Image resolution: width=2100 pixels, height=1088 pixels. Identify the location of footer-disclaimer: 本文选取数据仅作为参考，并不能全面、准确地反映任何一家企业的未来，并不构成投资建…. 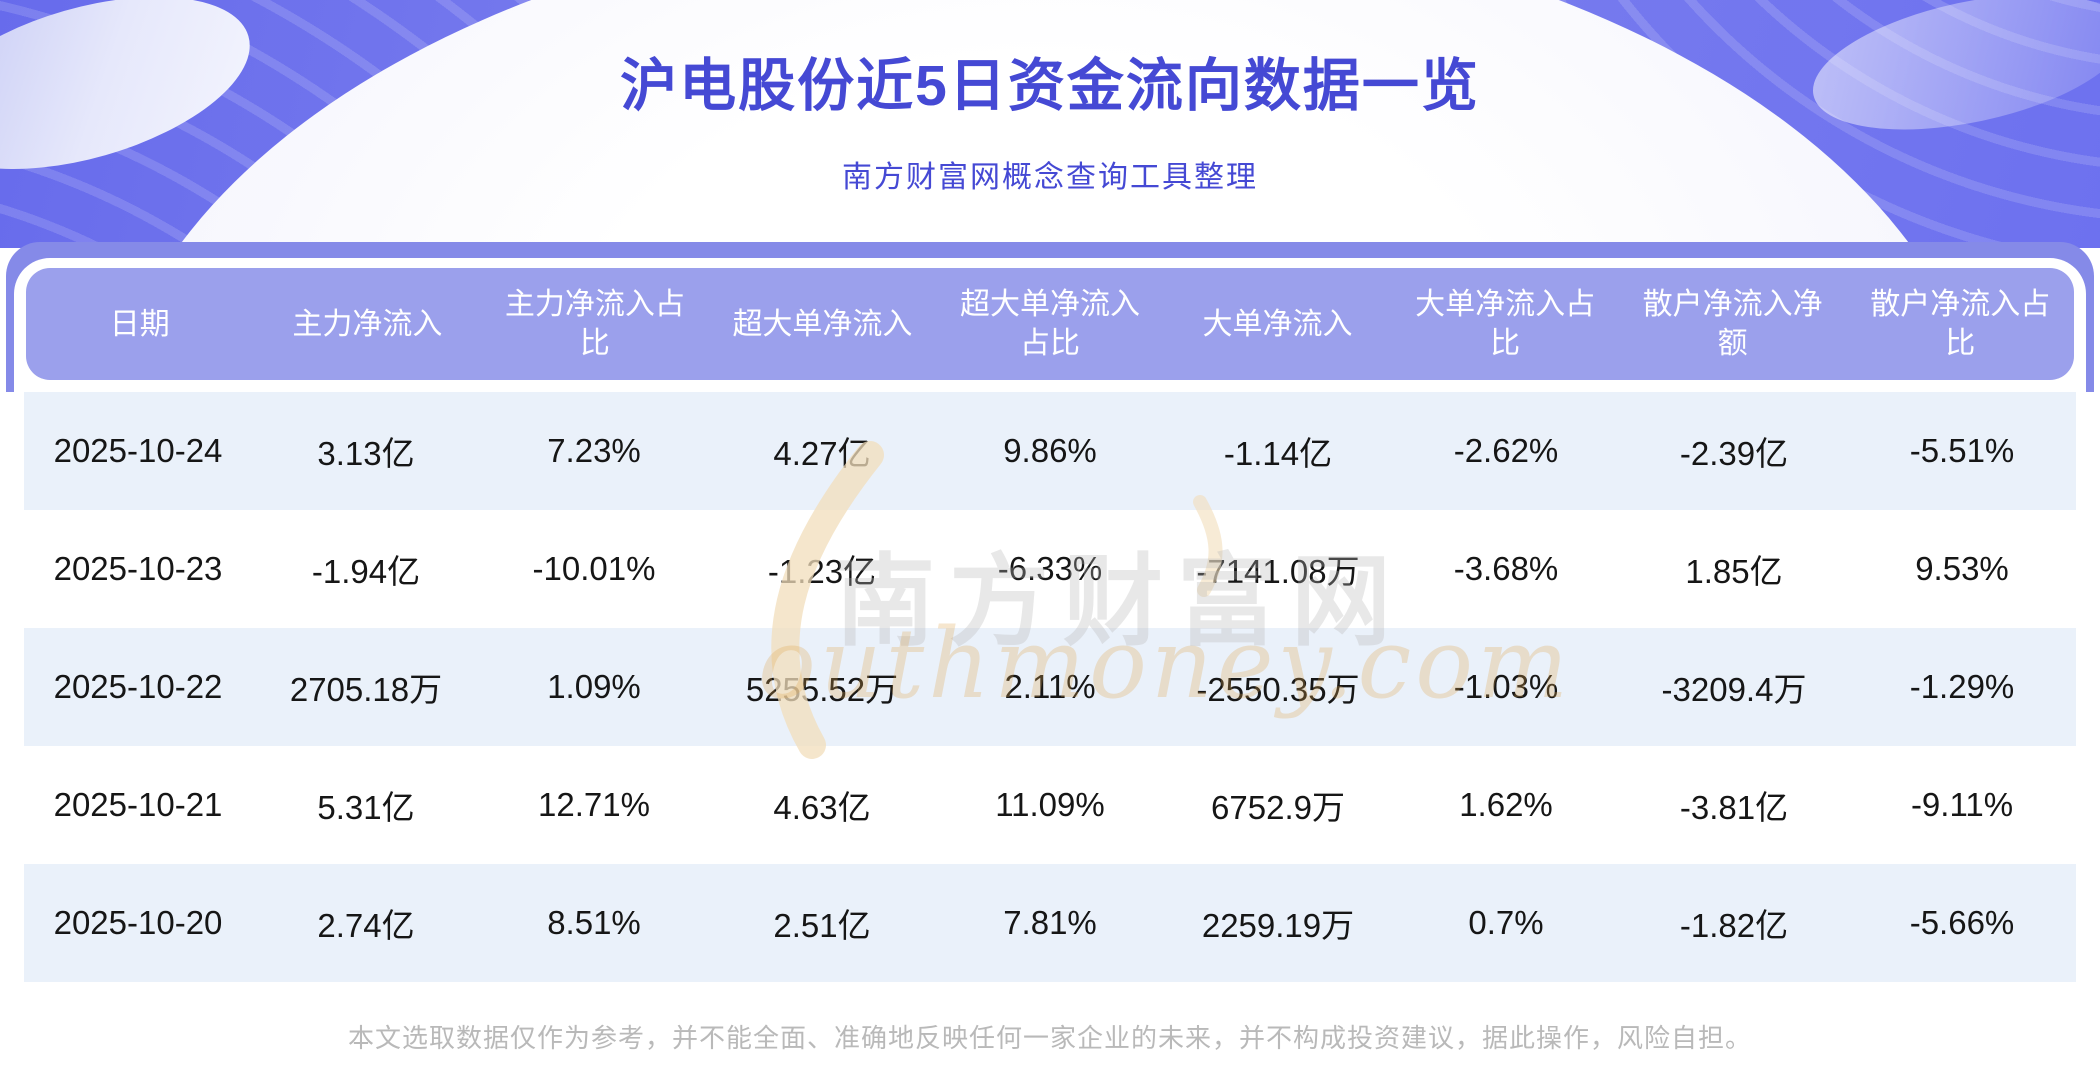
(1049, 1038).